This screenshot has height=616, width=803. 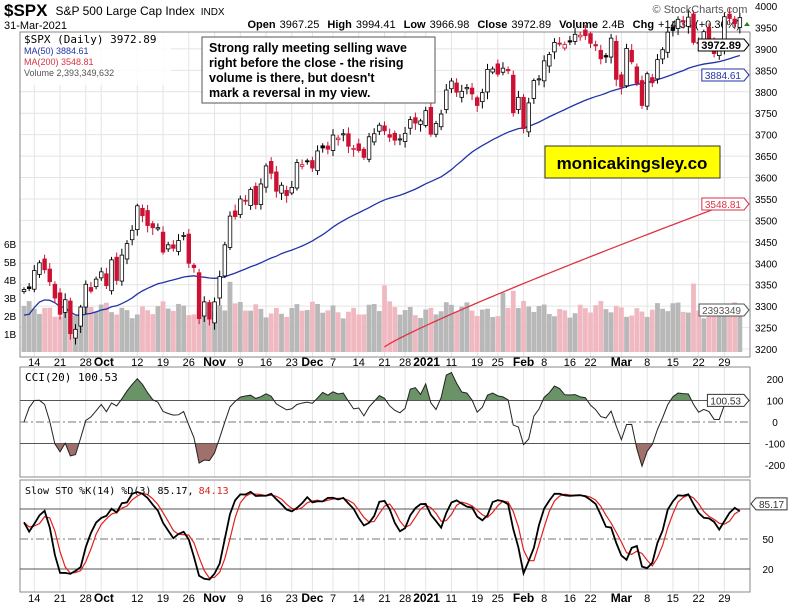 What do you see at coordinates (318, 70) in the screenshot?
I see `annotation-background` at bounding box center [318, 70].